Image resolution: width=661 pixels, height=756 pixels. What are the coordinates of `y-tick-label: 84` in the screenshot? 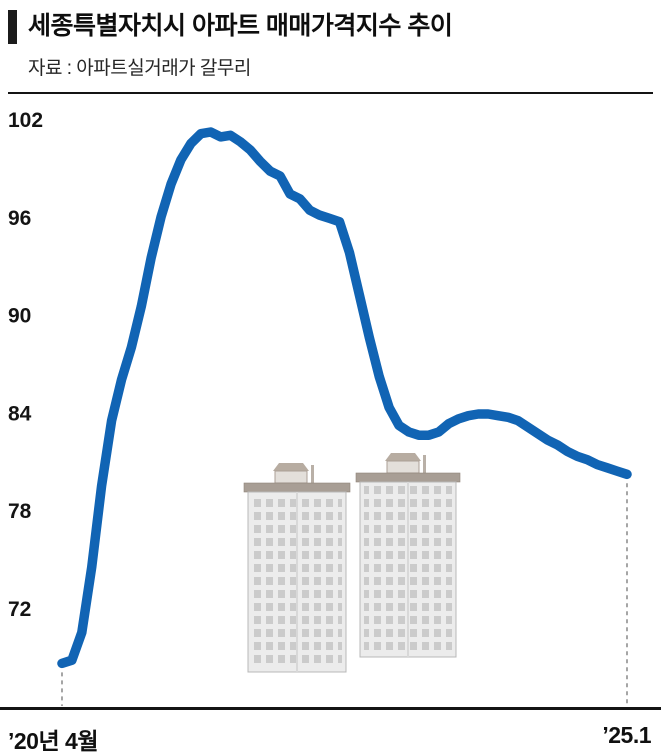 It's located at (20, 413).